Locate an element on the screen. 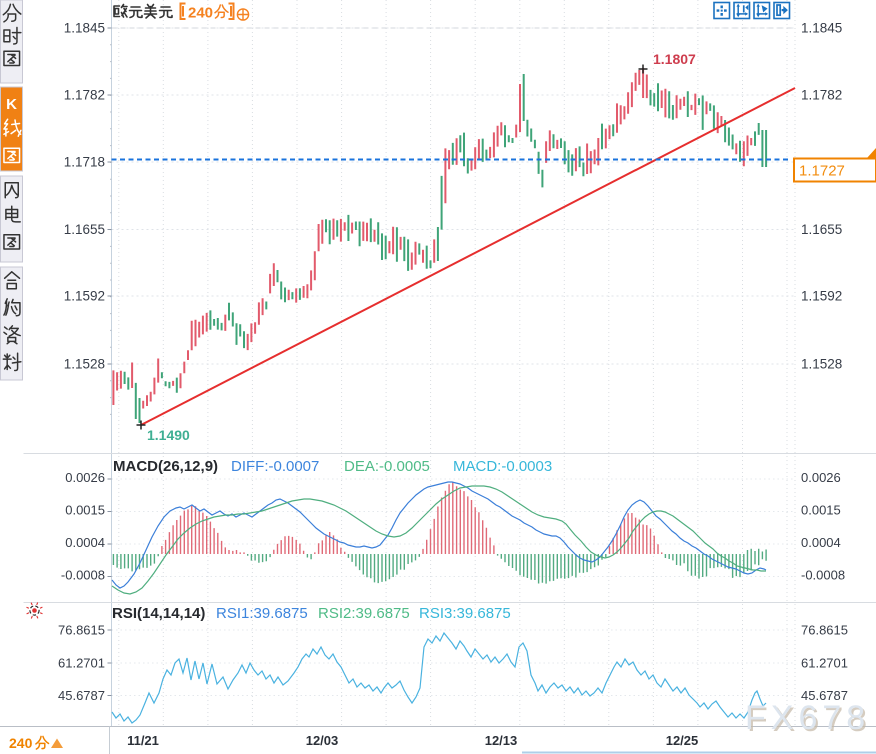  svg-text: 12/03 is located at coordinates (322, 740).